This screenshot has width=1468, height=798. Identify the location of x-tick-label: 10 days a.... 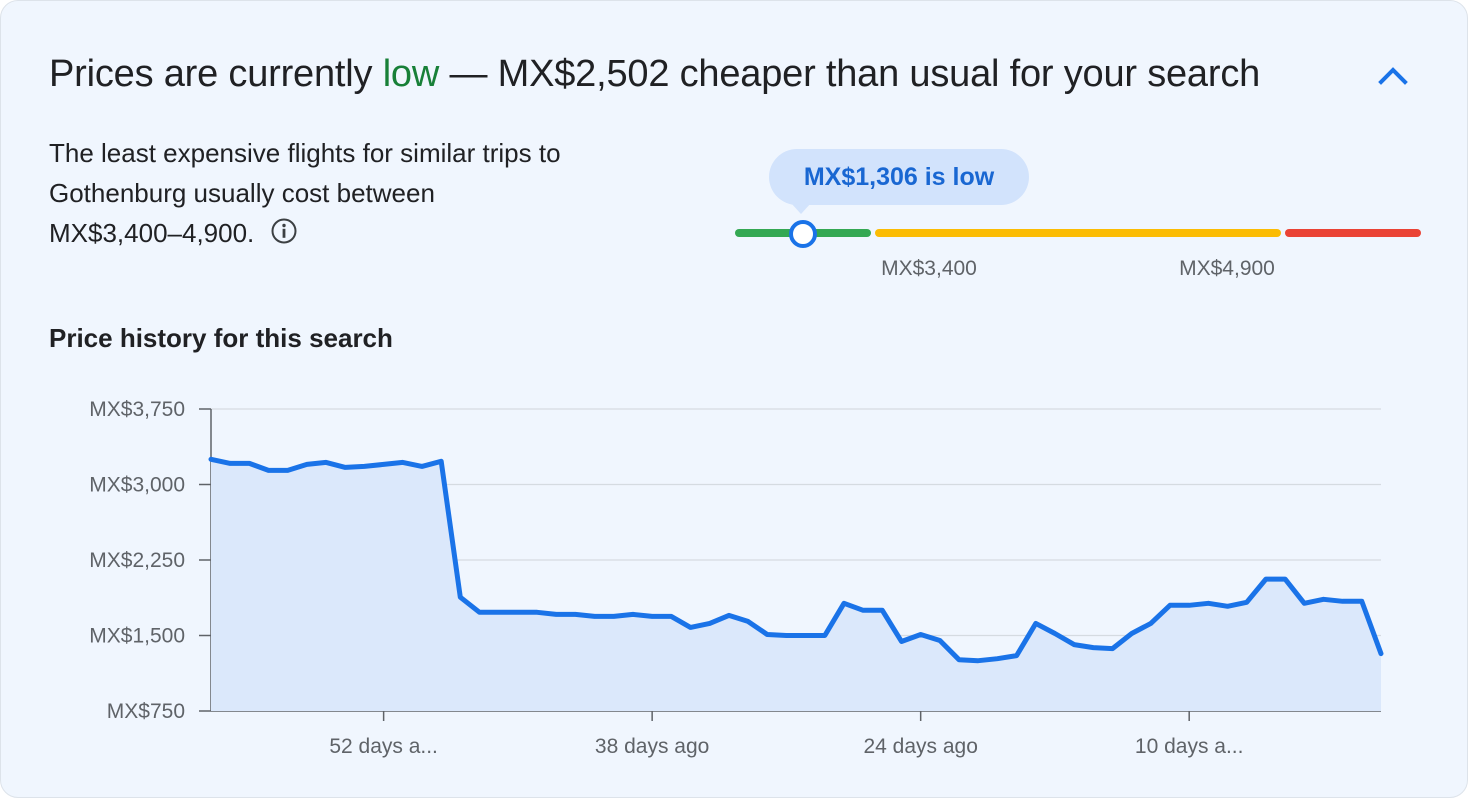
(1189, 746).